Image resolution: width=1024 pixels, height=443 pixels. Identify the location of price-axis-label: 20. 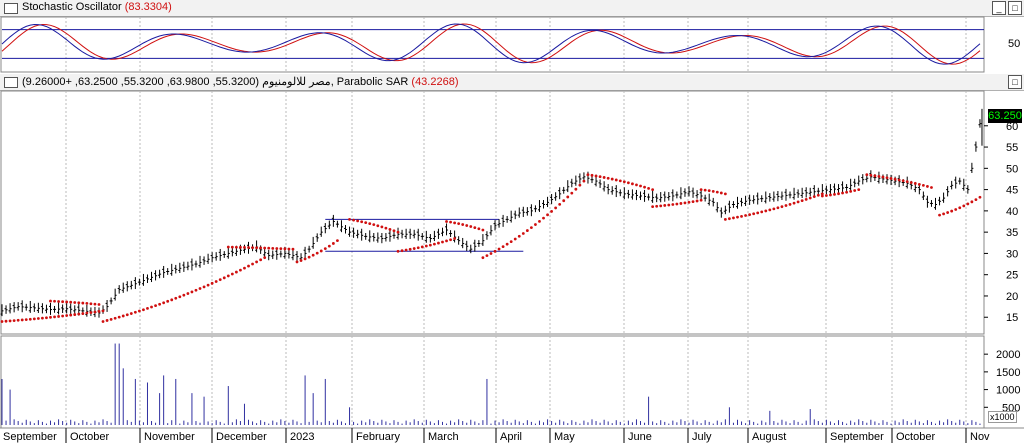
(1012, 297).